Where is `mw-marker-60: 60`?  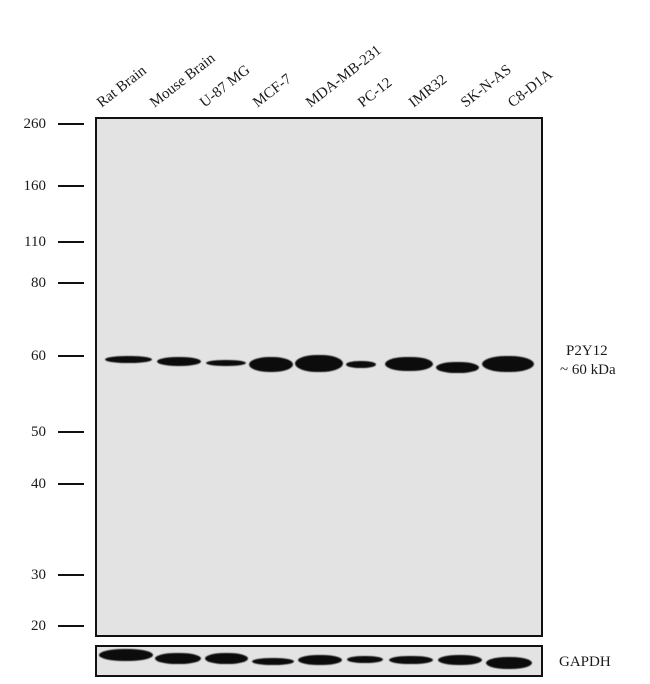 mw-marker-60: 60 is located at coordinates (45, 356).